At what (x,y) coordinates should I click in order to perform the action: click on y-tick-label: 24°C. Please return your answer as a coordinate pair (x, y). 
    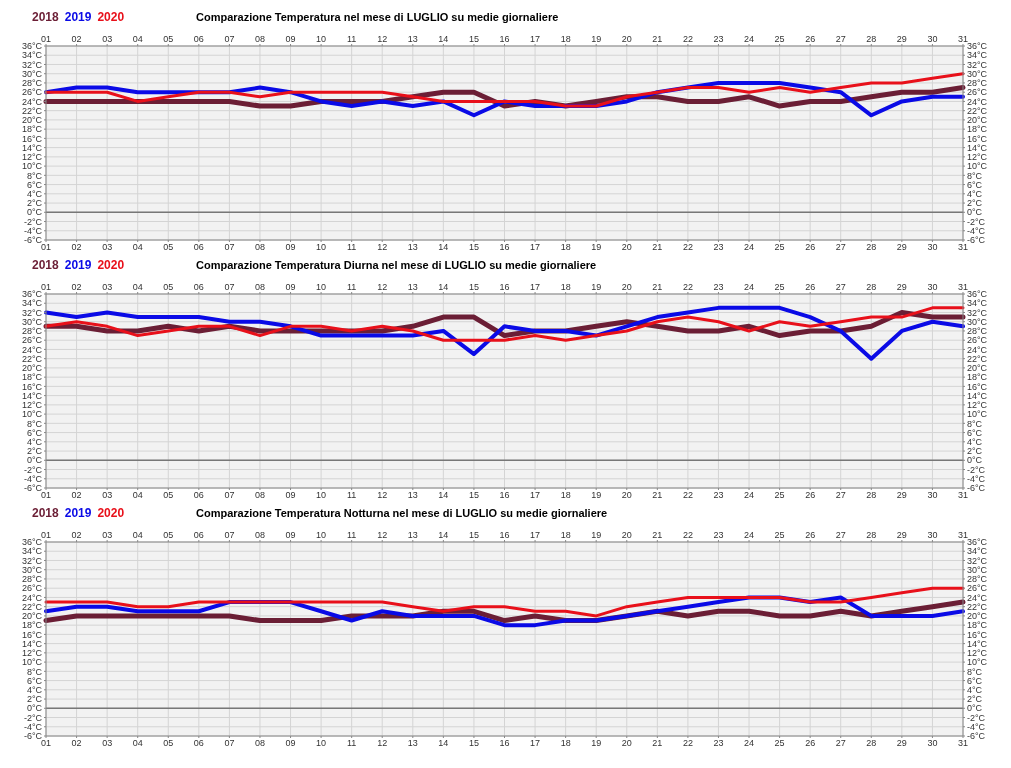
    Looking at the image, I should click on (32, 101).